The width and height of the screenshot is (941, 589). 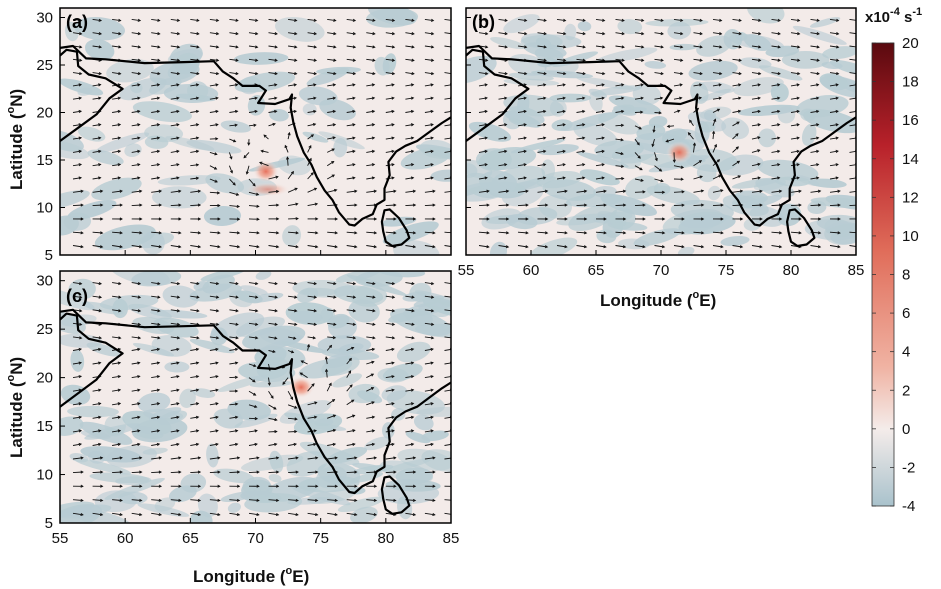 I want to click on xlabel-c: Longitude (oE), so click(x=251, y=575).